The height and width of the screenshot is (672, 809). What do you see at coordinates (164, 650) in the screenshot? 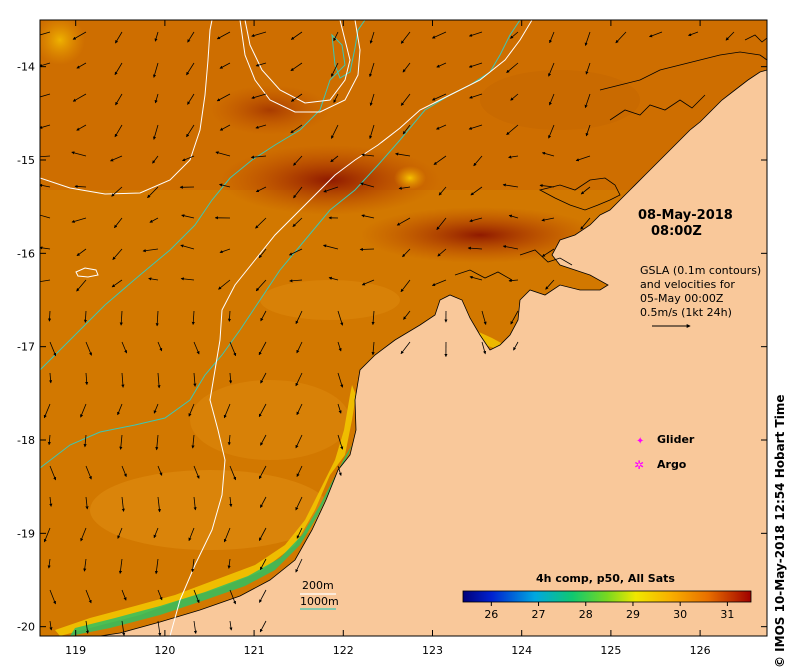
I see `x-tick-label: 120` at bounding box center [164, 650].